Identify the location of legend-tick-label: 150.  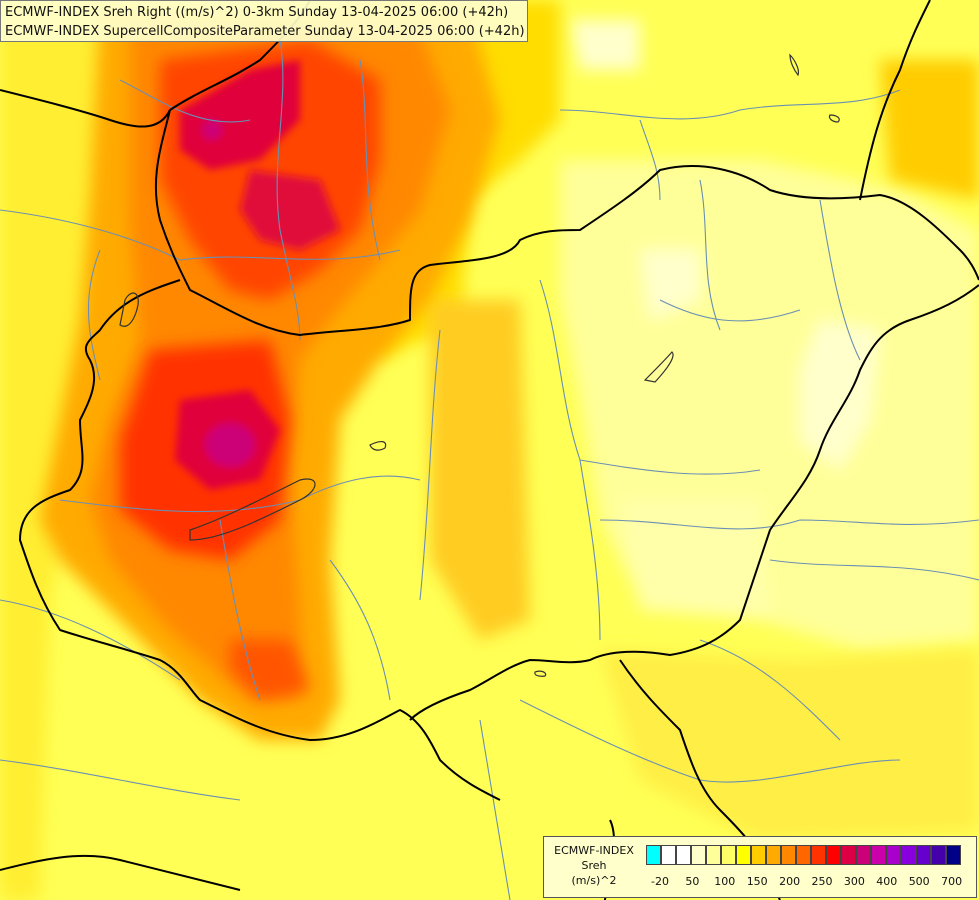
(757, 881).